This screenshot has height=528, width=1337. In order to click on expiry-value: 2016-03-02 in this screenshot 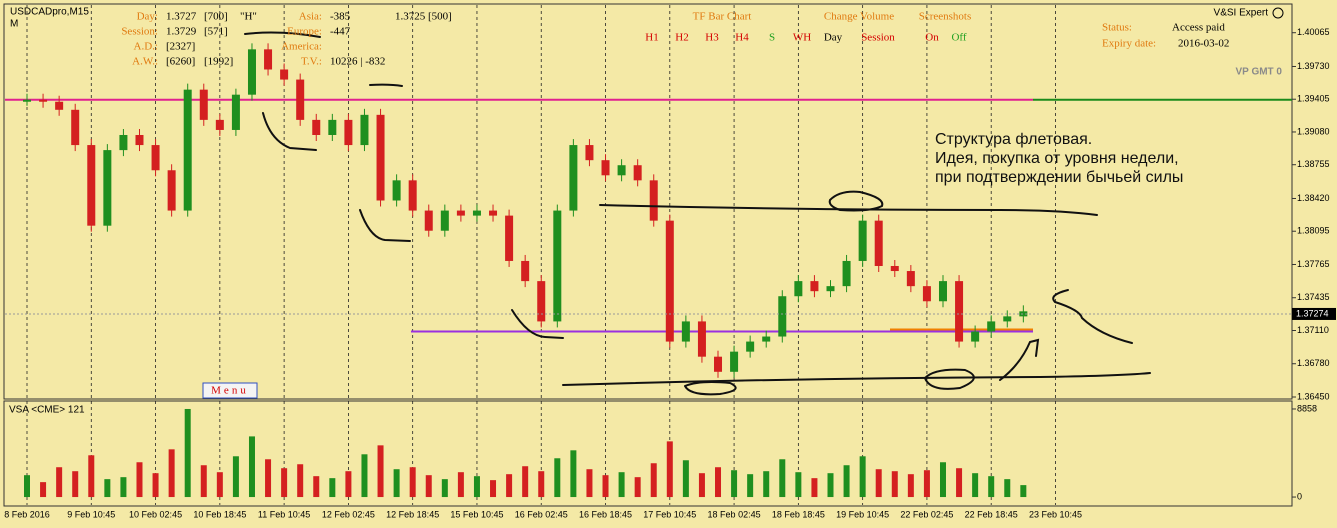, I will do `click(1203, 44)`.